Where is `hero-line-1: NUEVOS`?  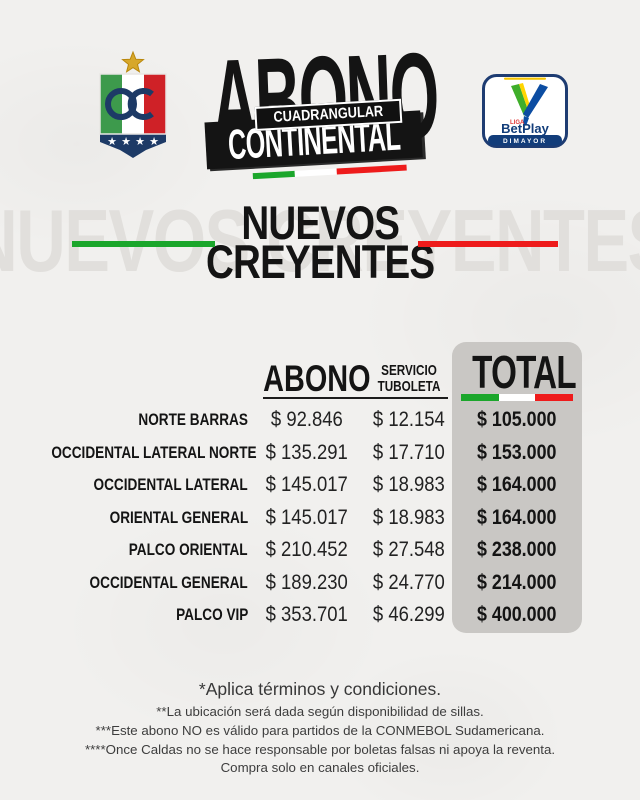
hero-line-1: NUEVOS is located at coordinates (320, 222).